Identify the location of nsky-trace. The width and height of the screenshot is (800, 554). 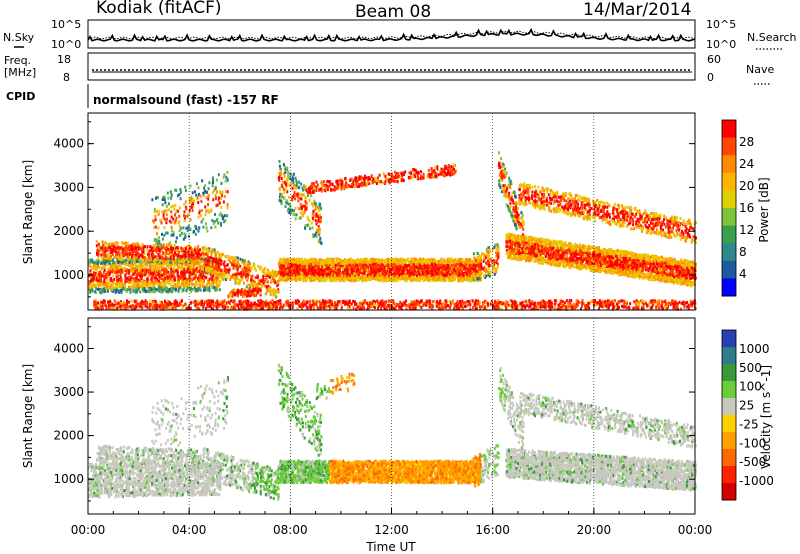
(391, 34).